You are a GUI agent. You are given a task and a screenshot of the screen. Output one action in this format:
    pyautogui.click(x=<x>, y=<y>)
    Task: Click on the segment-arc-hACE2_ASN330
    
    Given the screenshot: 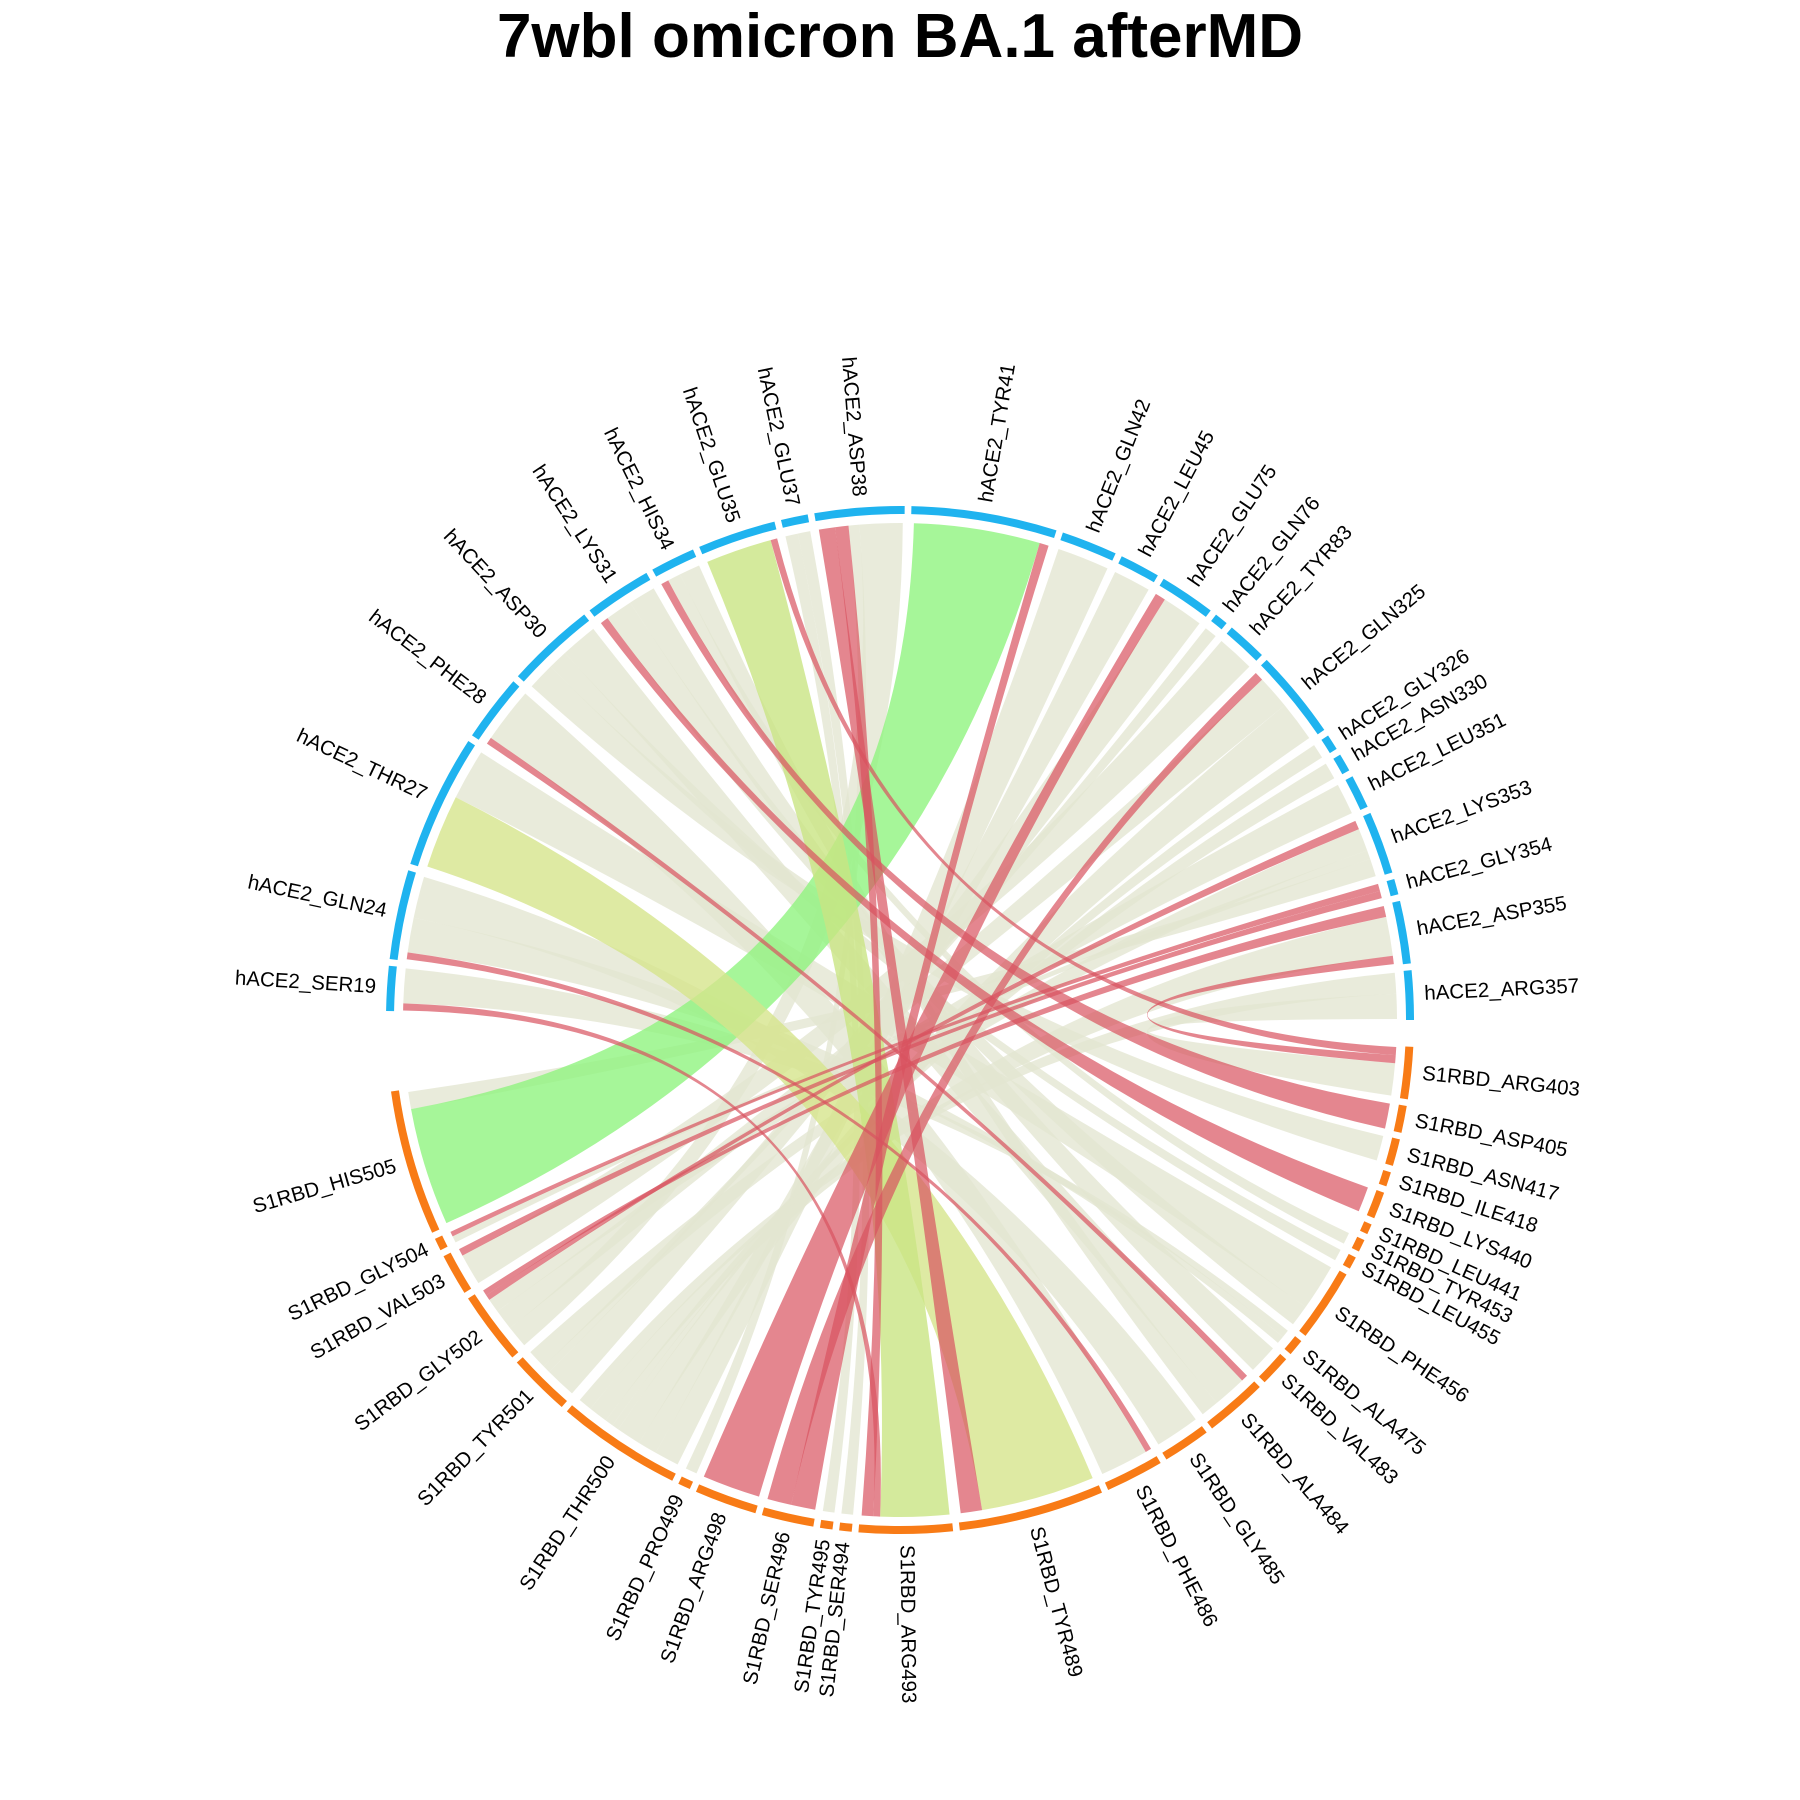 What is the action you would take?
    pyautogui.click(x=1341, y=764)
    